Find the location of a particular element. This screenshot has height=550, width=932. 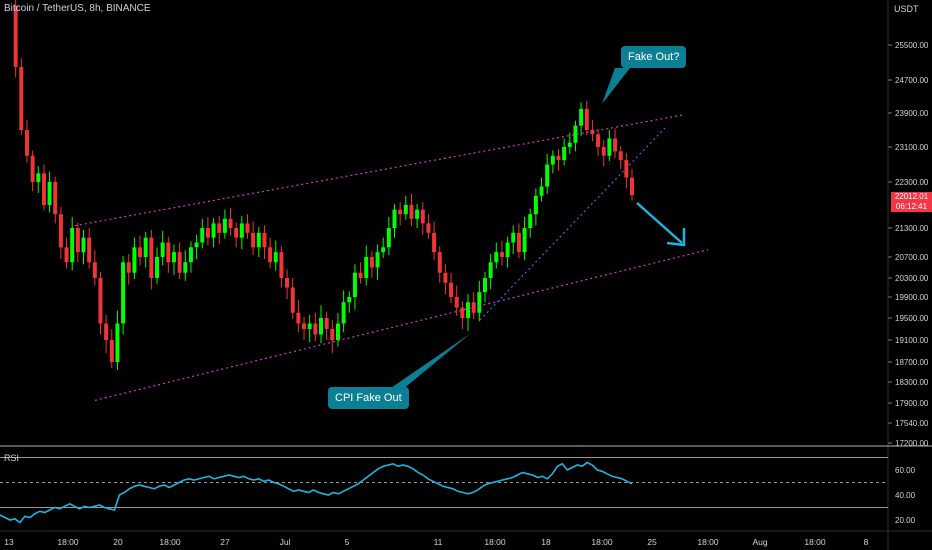

time-tick-label: Aug is located at coordinates (759, 542).